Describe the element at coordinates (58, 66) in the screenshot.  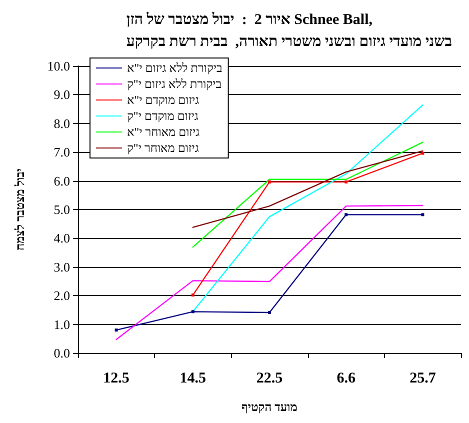
I see `y-tick-label: 10.0` at that location.